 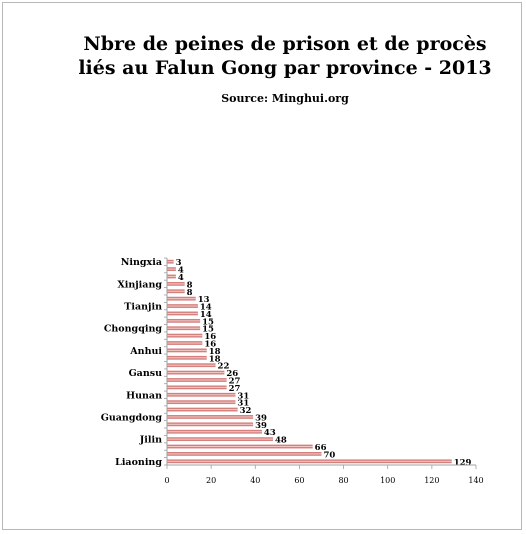 What do you see at coordinates (285, 68) in the screenshot?
I see `chart-title-line-2: liés au Falun Gong par province - 2013` at bounding box center [285, 68].